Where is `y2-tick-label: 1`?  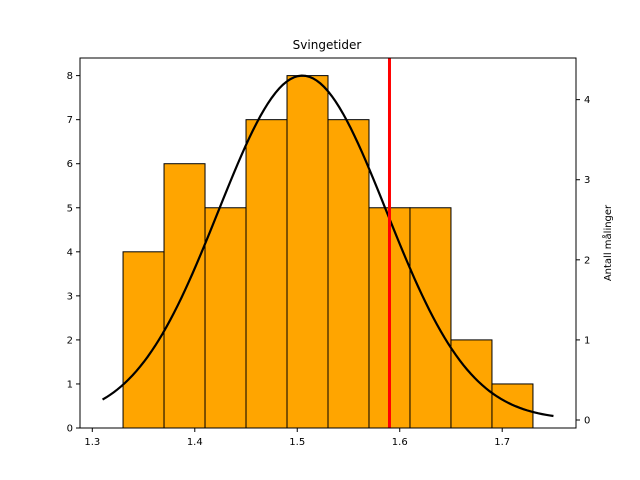
y2-tick-label: 1 is located at coordinates (587, 340).